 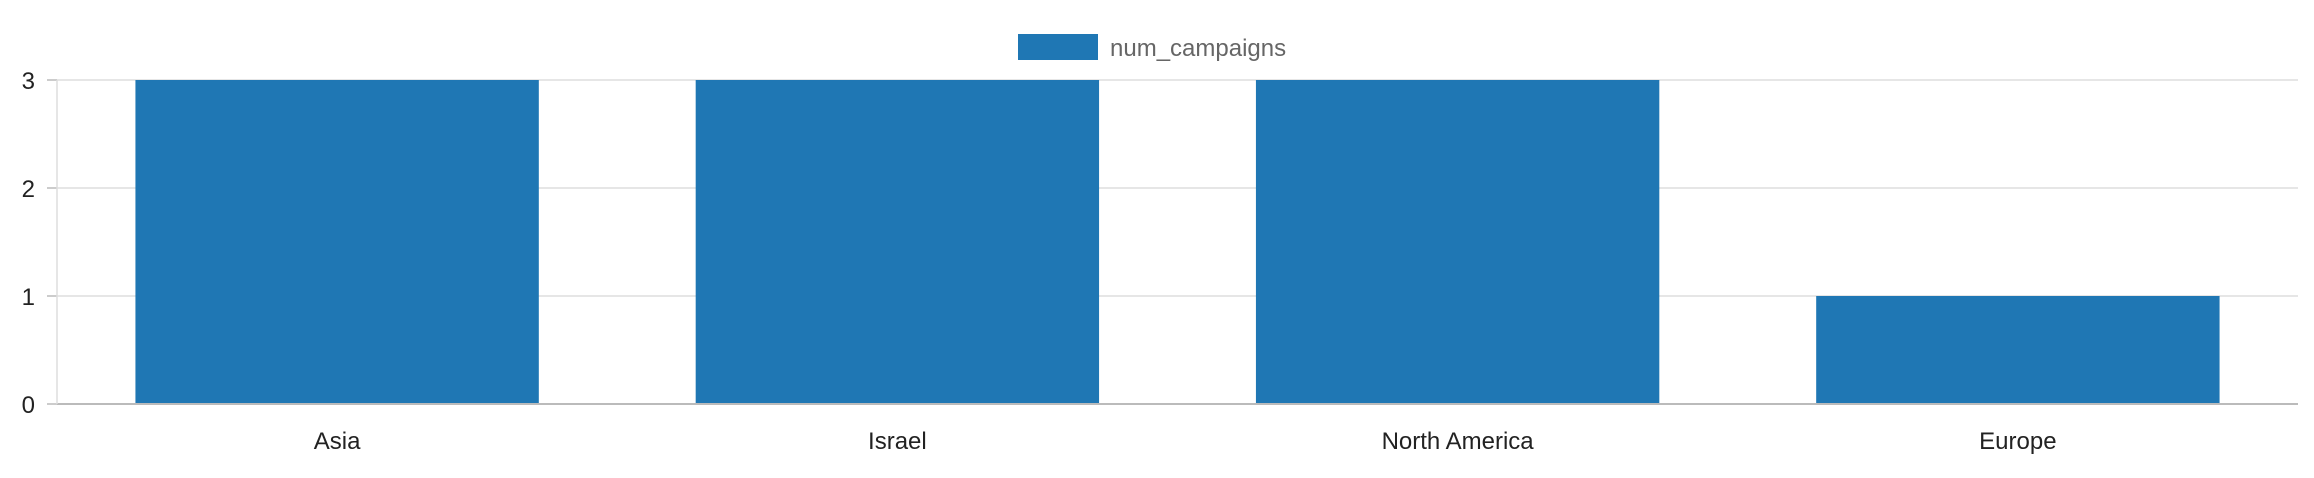 What do you see at coordinates (1457, 242) in the screenshot?
I see `bar-north-america` at bounding box center [1457, 242].